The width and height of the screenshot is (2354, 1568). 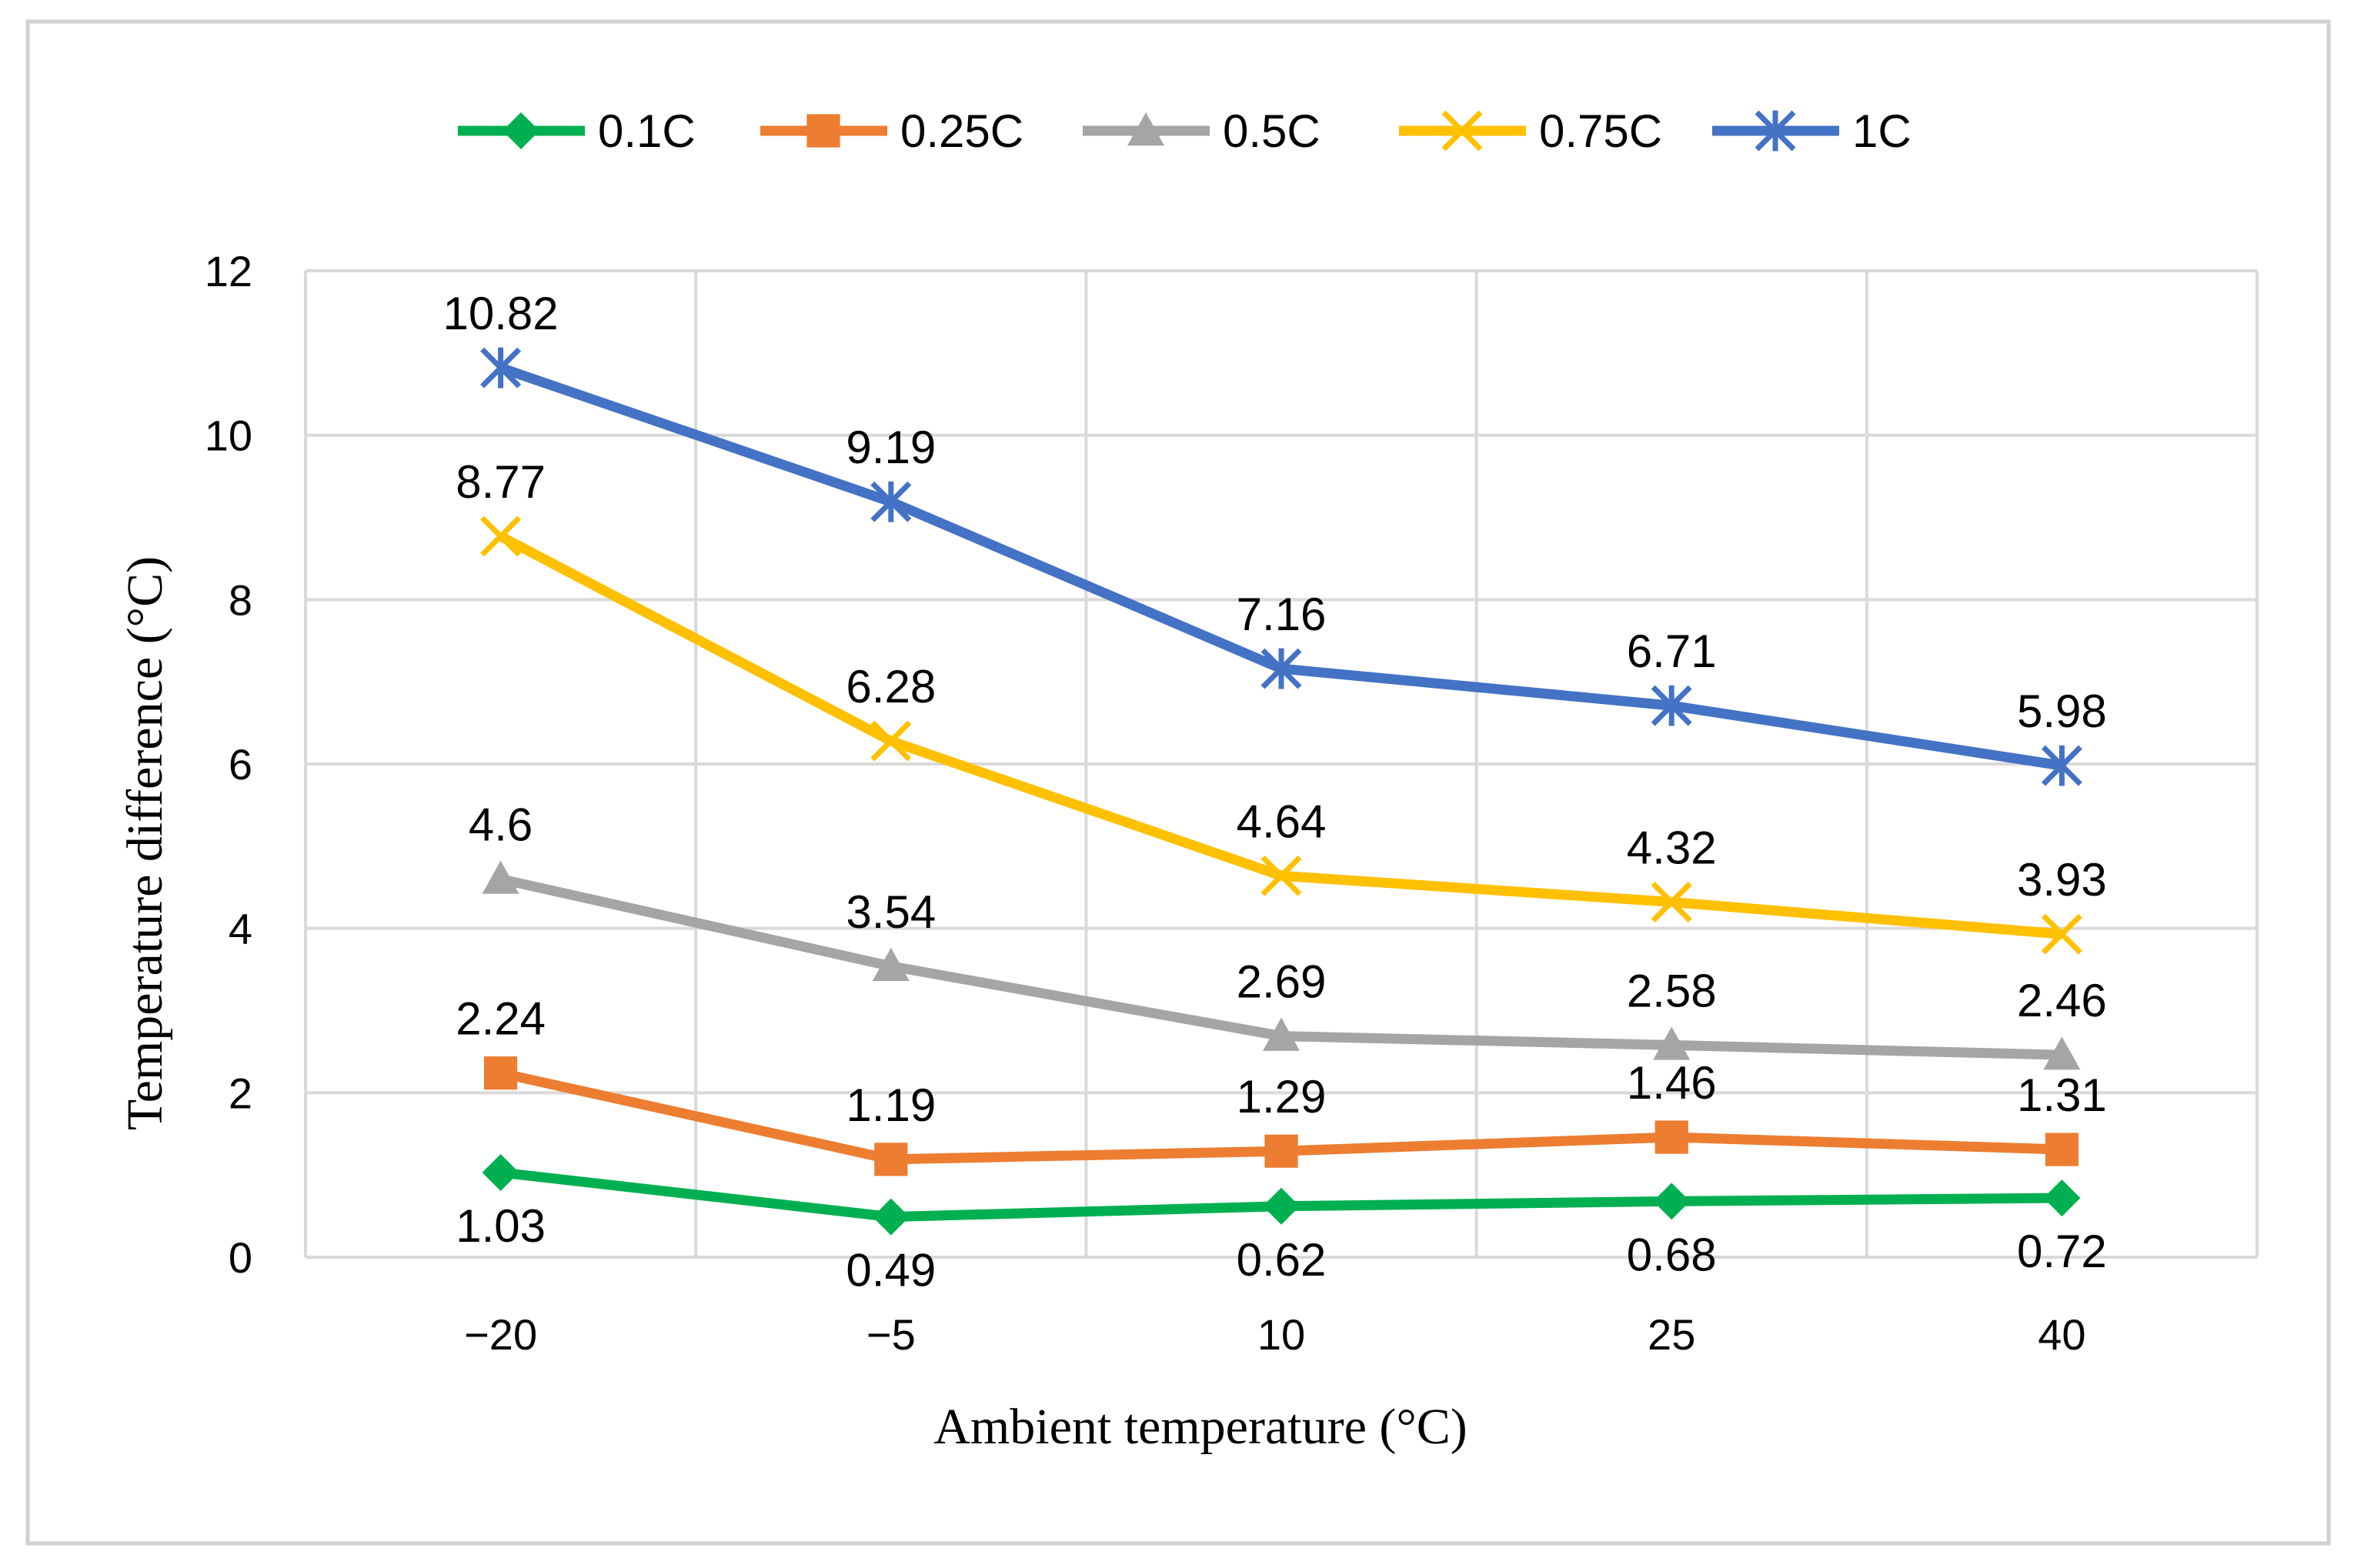 What do you see at coordinates (521, 130) in the screenshot?
I see `legend-marker-0.1C` at bounding box center [521, 130].